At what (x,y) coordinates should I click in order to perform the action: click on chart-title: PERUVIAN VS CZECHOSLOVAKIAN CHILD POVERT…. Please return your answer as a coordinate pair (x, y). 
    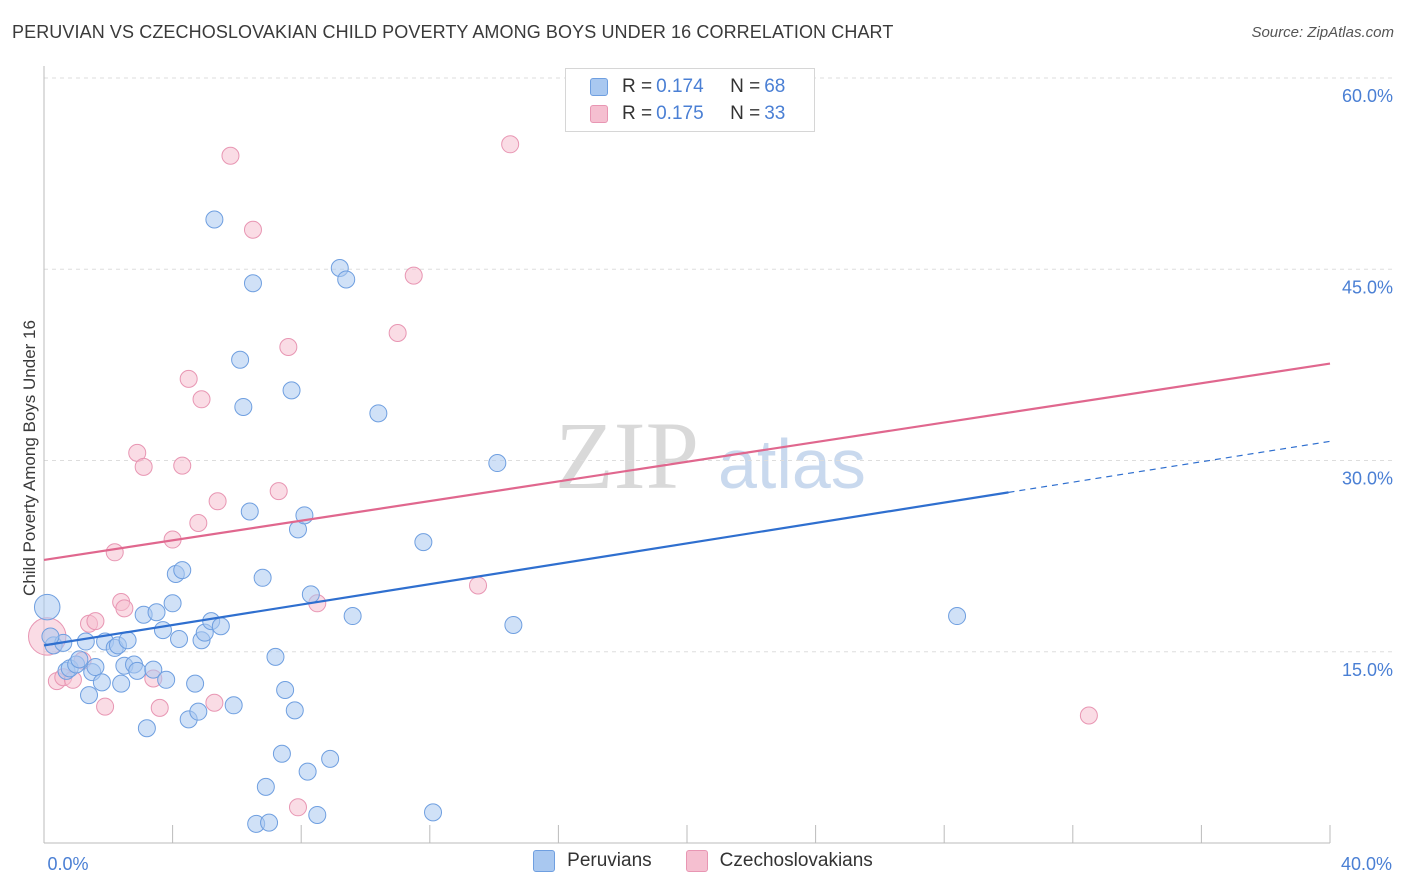
    Looking at the image, I should click on (453, 32).